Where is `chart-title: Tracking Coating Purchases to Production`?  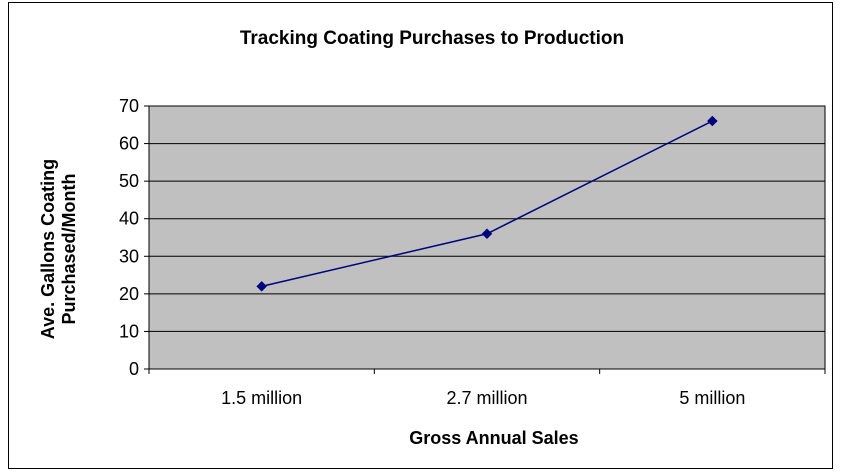 chart-title: Tracking Coating Purchases to Production is located at coordinates (432, 38).